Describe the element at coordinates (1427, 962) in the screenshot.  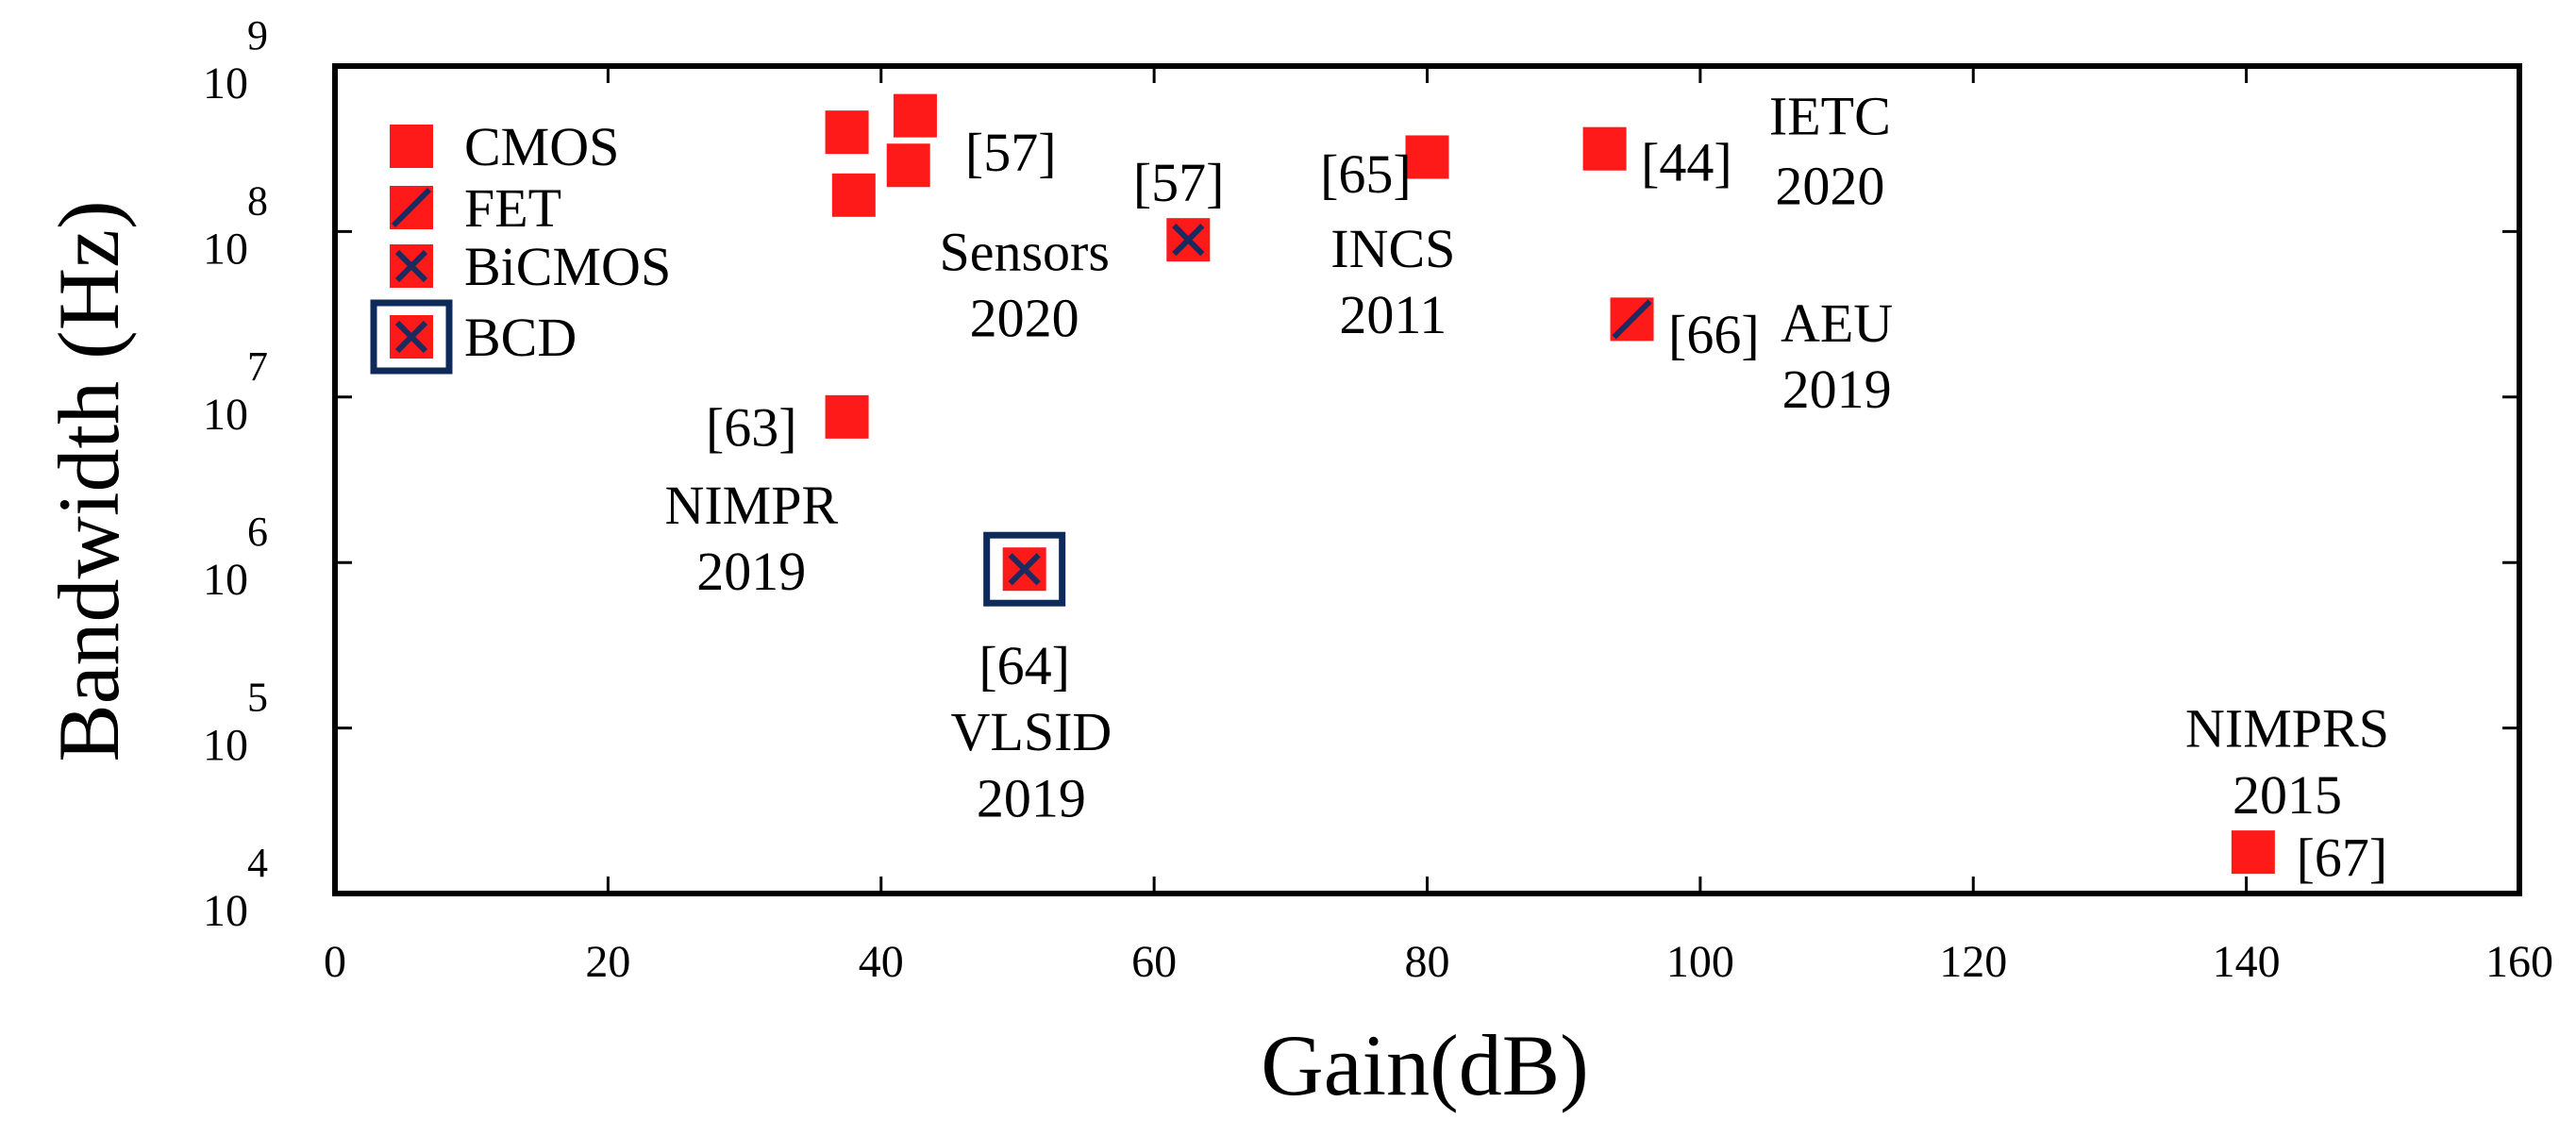
I see `x-tick-label: 80` at that location.